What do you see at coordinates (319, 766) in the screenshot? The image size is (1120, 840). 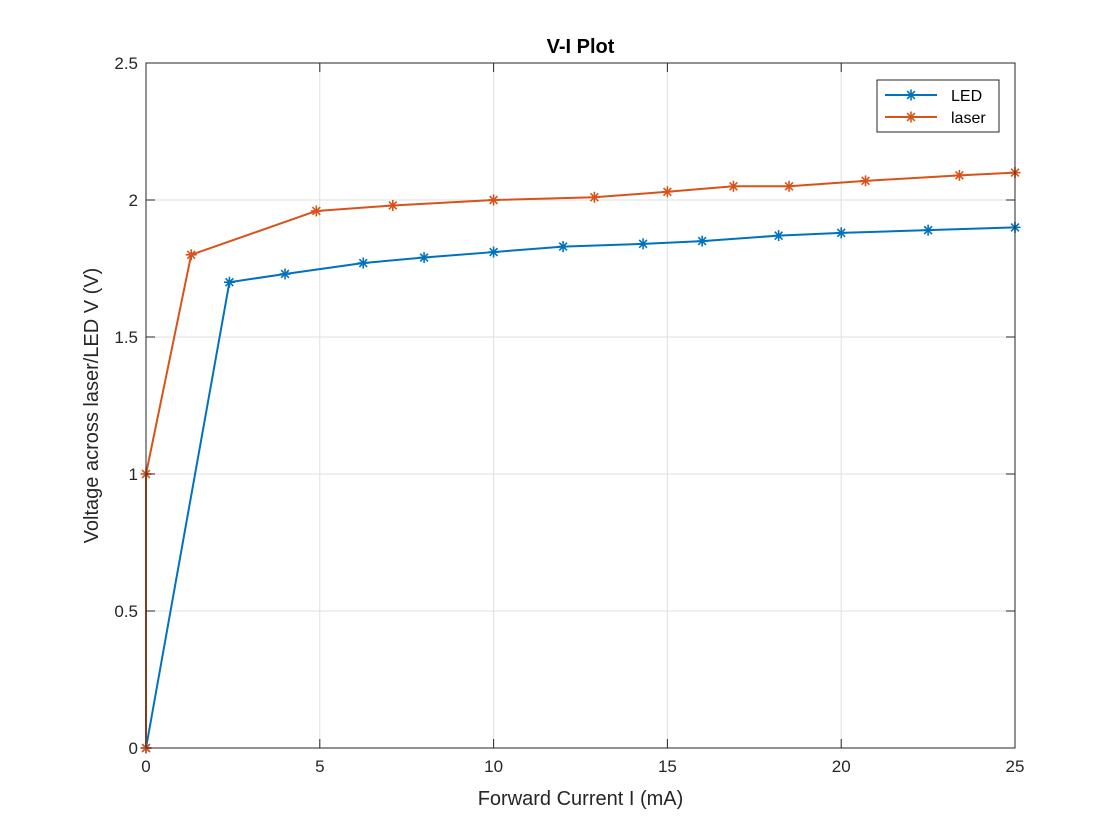 I see `x-tick-label: 5` at bounding box center [319, 766].